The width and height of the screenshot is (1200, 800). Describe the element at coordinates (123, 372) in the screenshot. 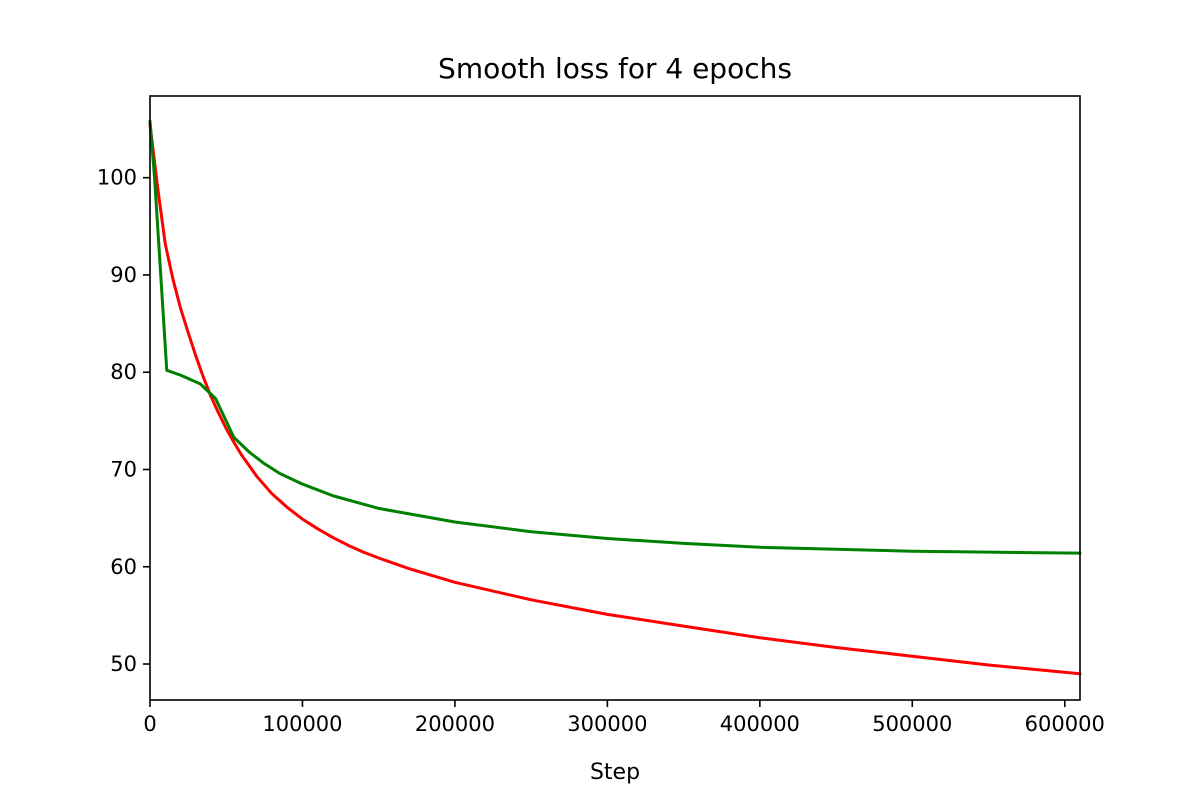

I see `y-tick-label: 80` at that location.